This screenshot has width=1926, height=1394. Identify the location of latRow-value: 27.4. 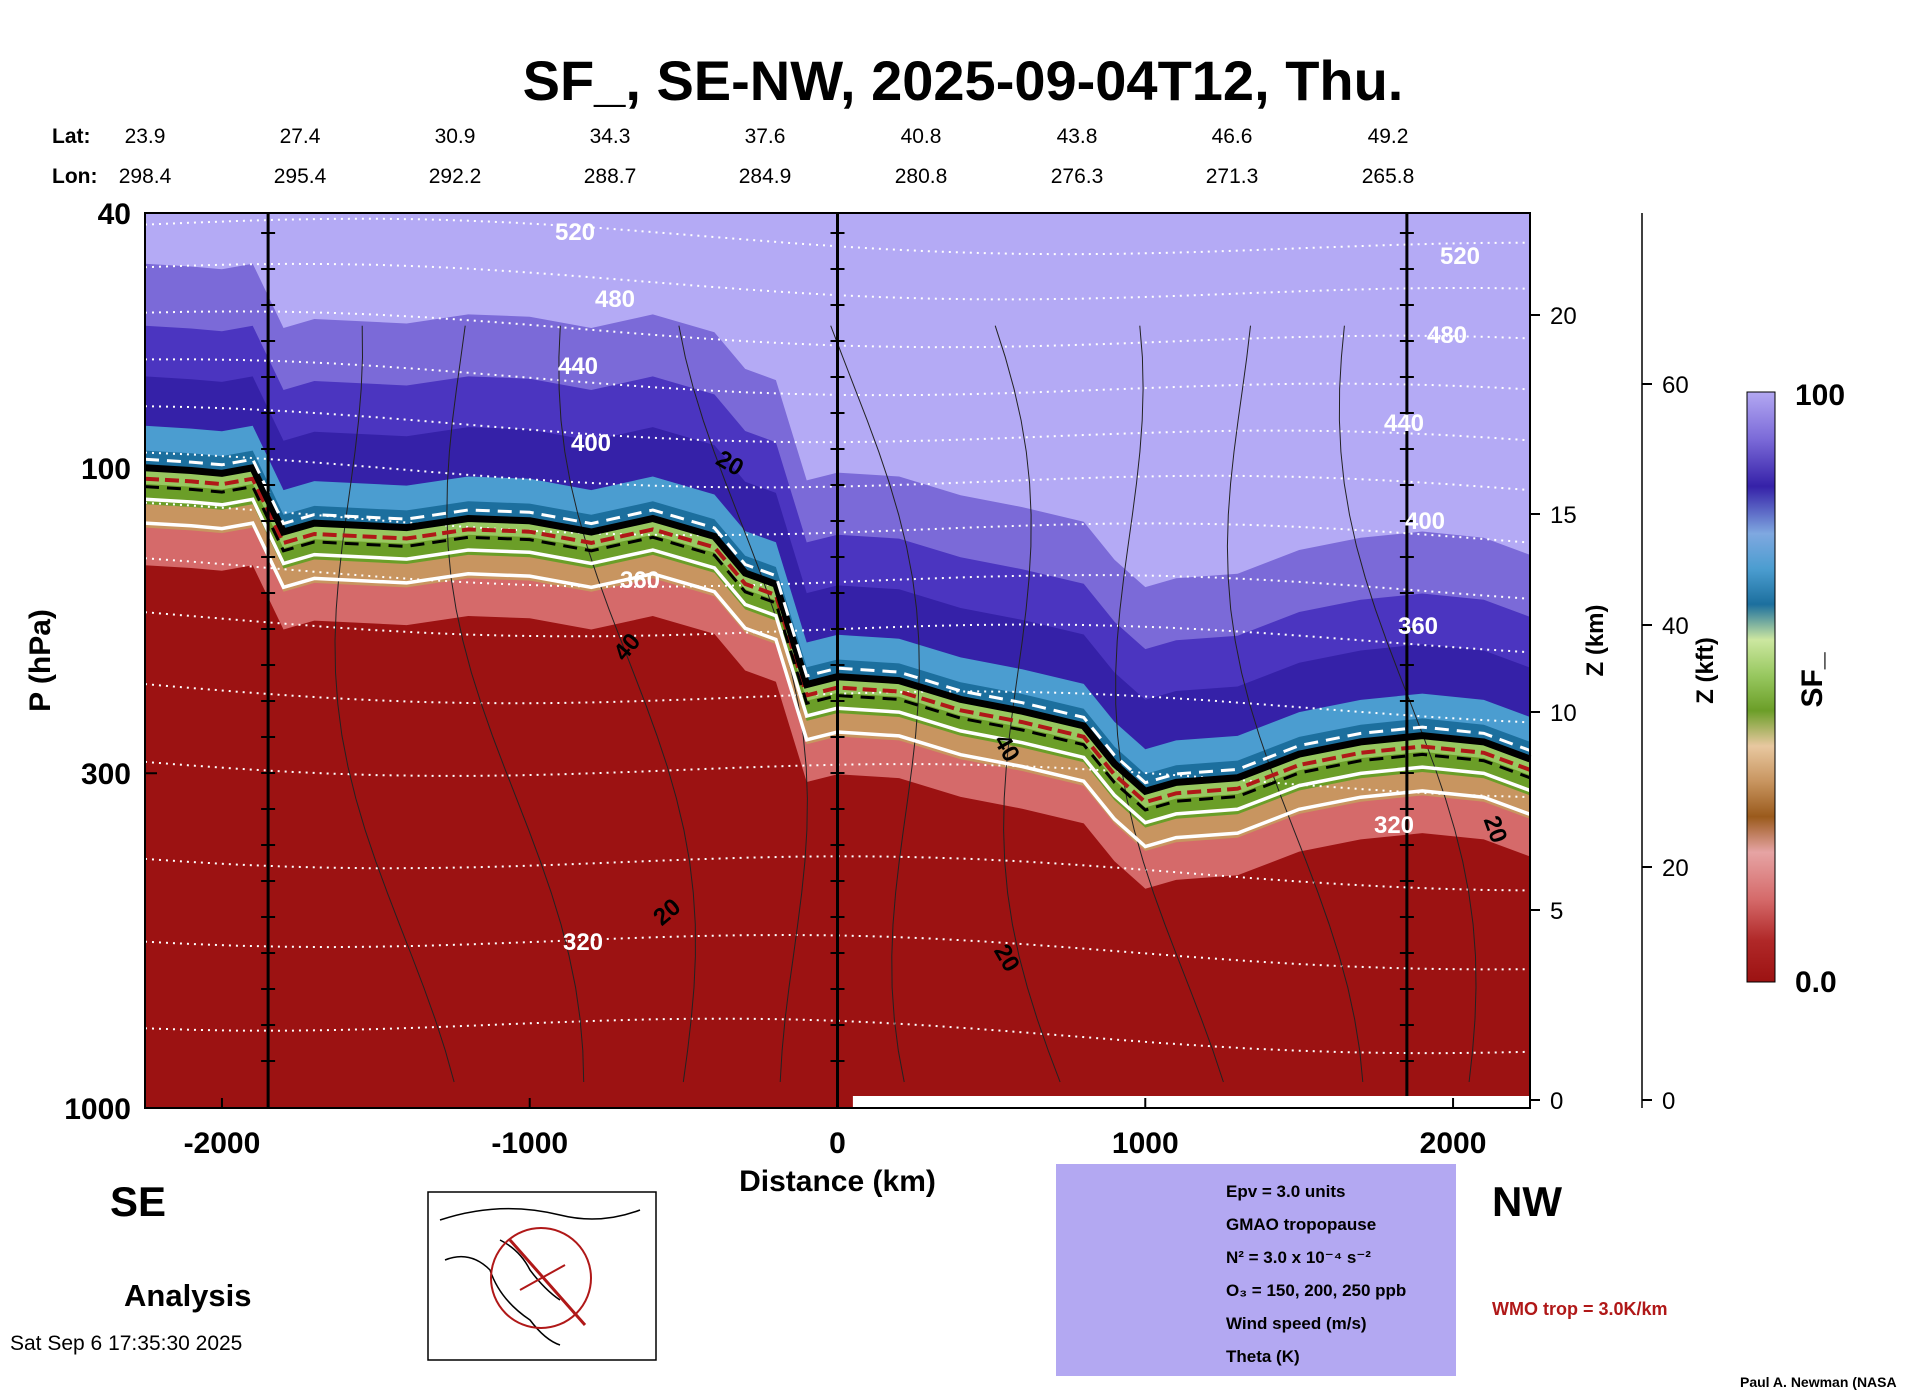
(300, 136).